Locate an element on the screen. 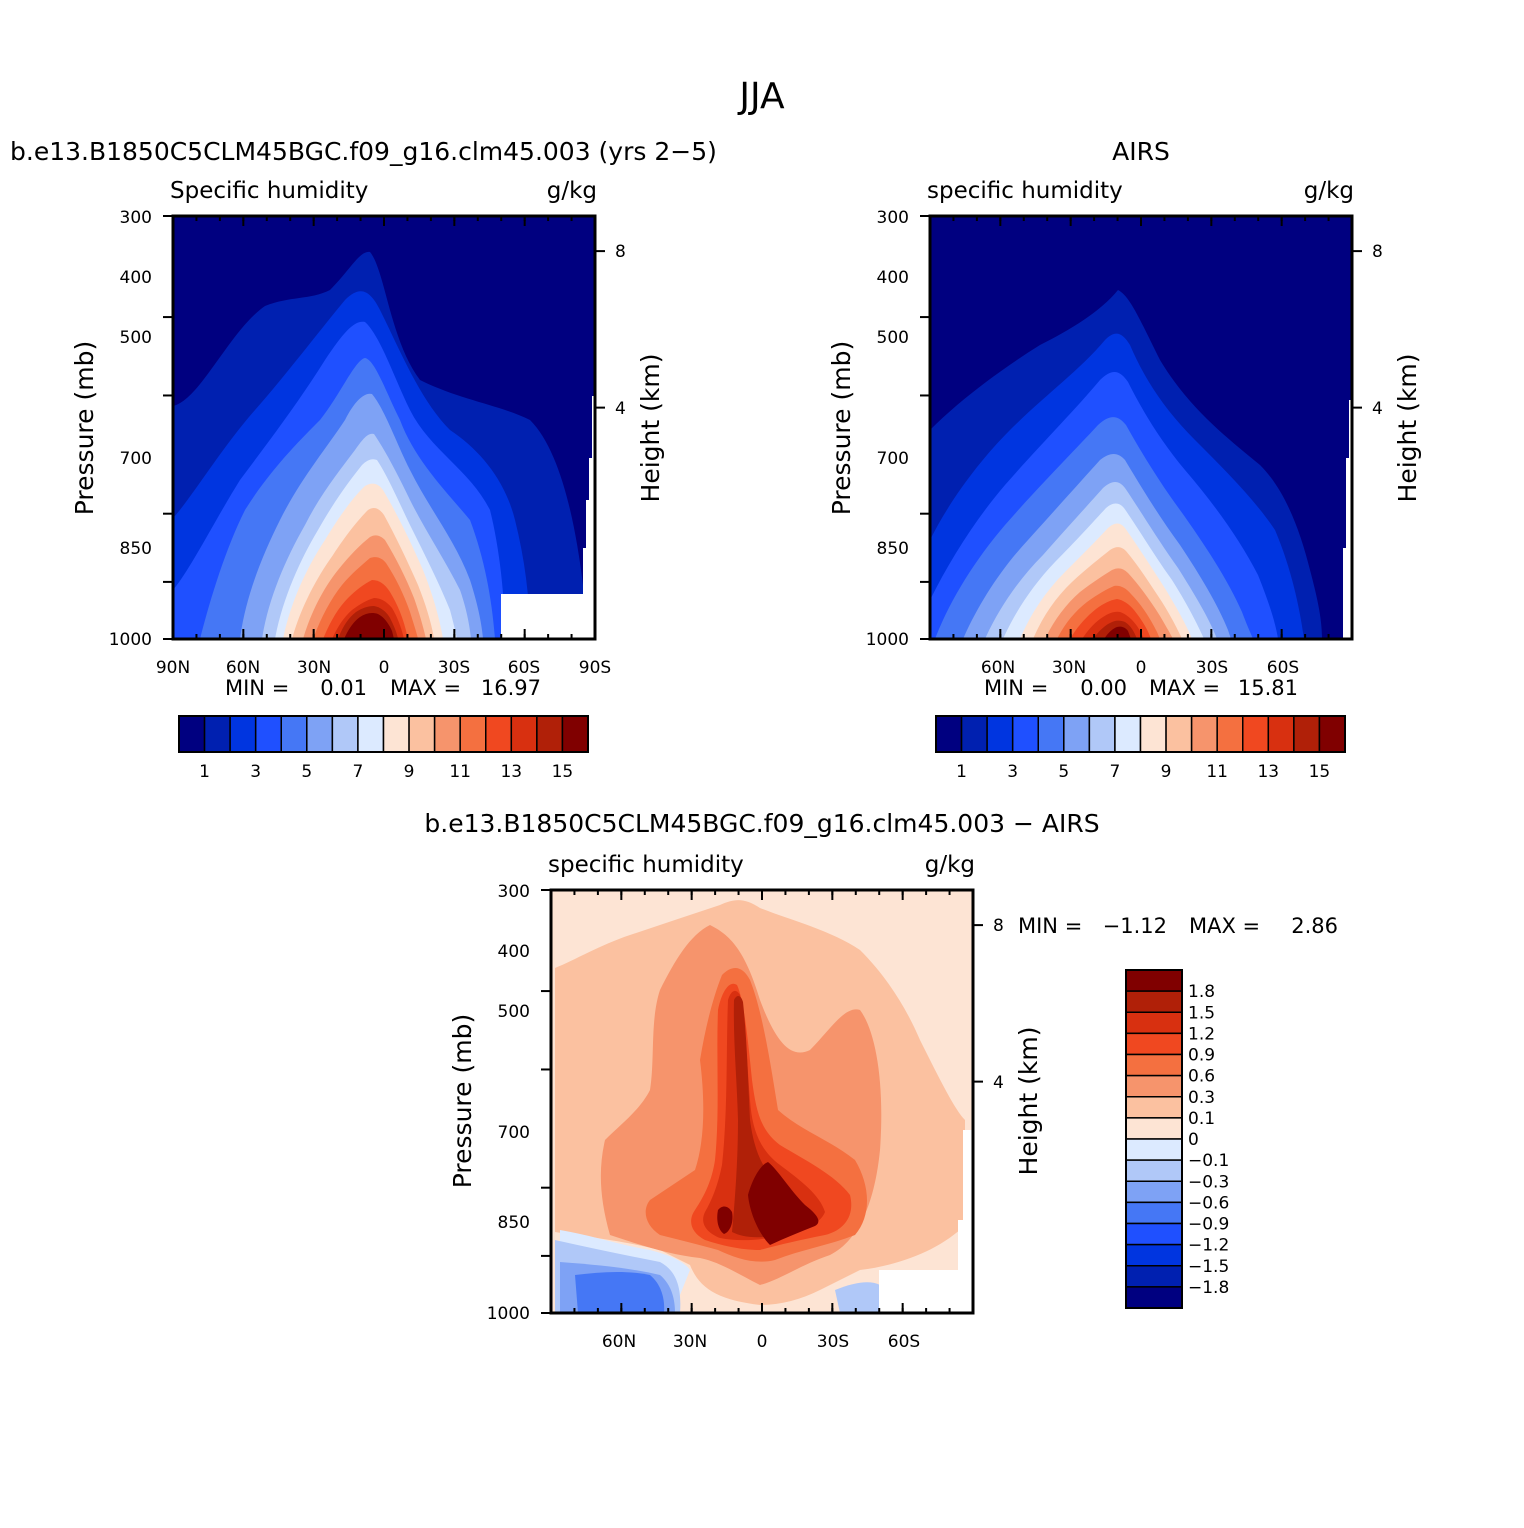  colorbar-label: 1.8 is located at coordinates (1201, 992).